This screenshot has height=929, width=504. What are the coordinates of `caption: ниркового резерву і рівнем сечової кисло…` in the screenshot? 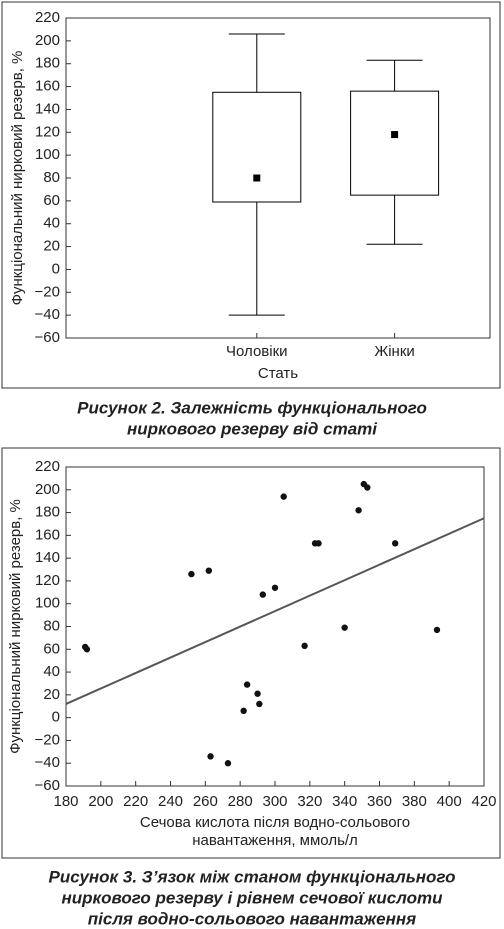 It's located at (253, 897).